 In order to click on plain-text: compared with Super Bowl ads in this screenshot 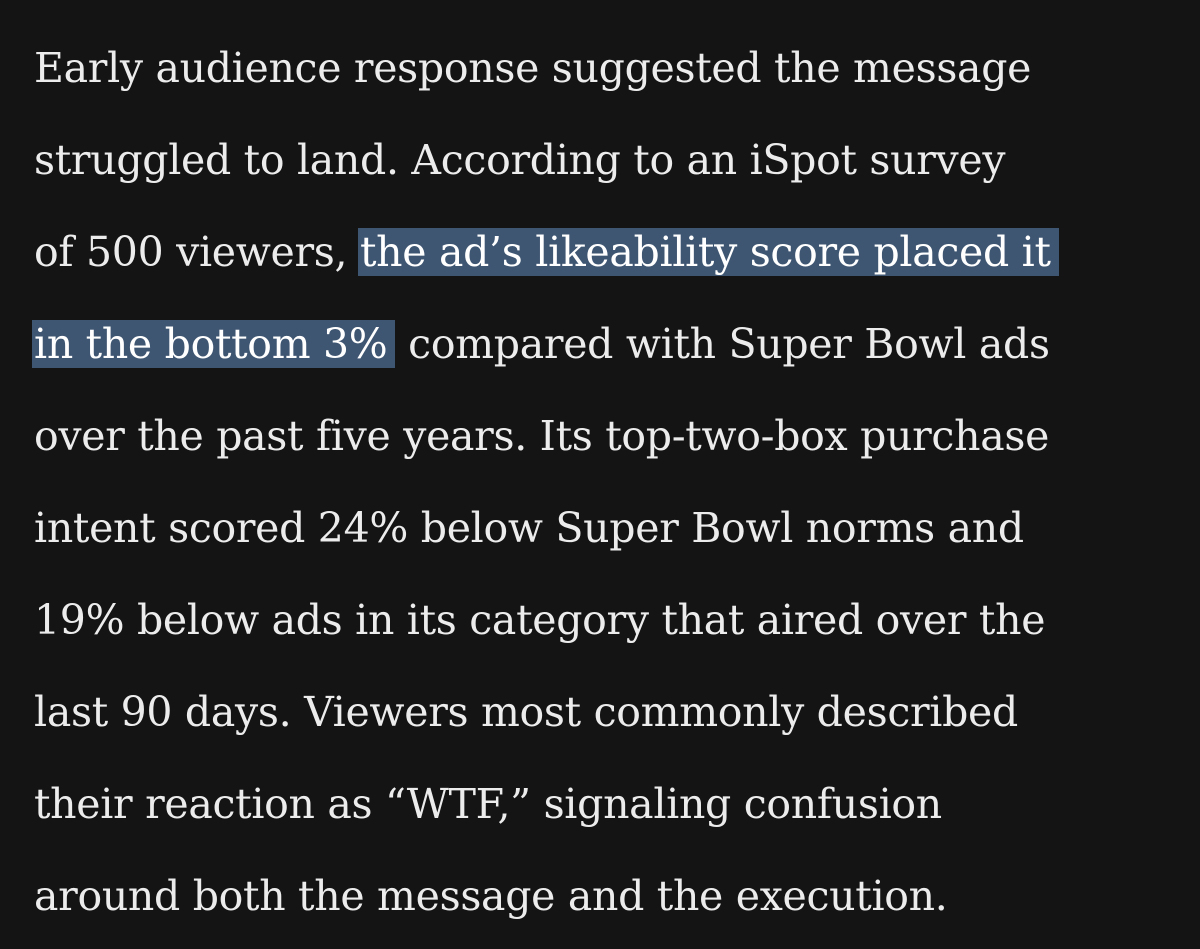, I will do `click(722, 344)`.